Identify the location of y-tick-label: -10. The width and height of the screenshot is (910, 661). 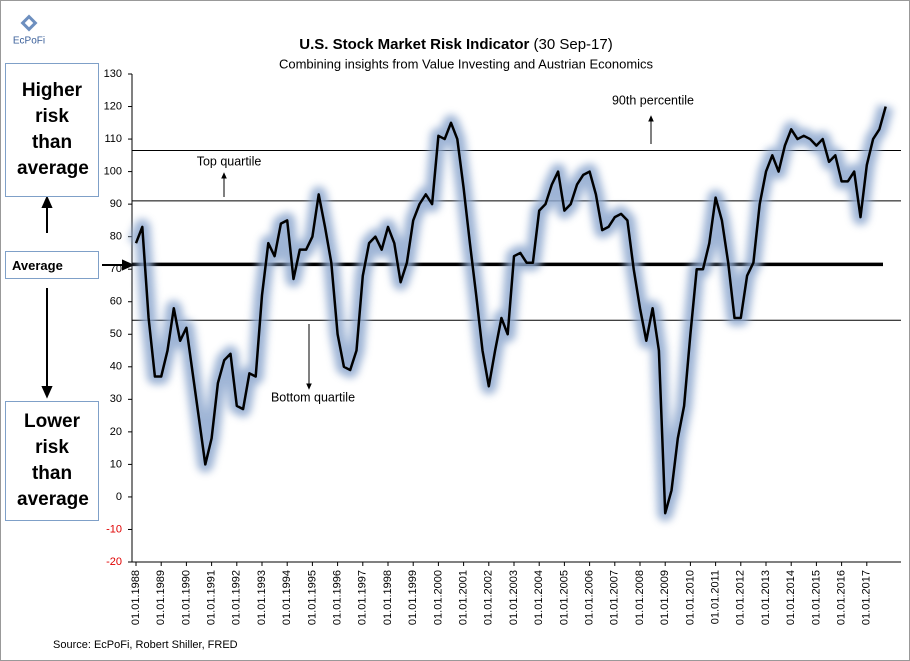
(114, 529).